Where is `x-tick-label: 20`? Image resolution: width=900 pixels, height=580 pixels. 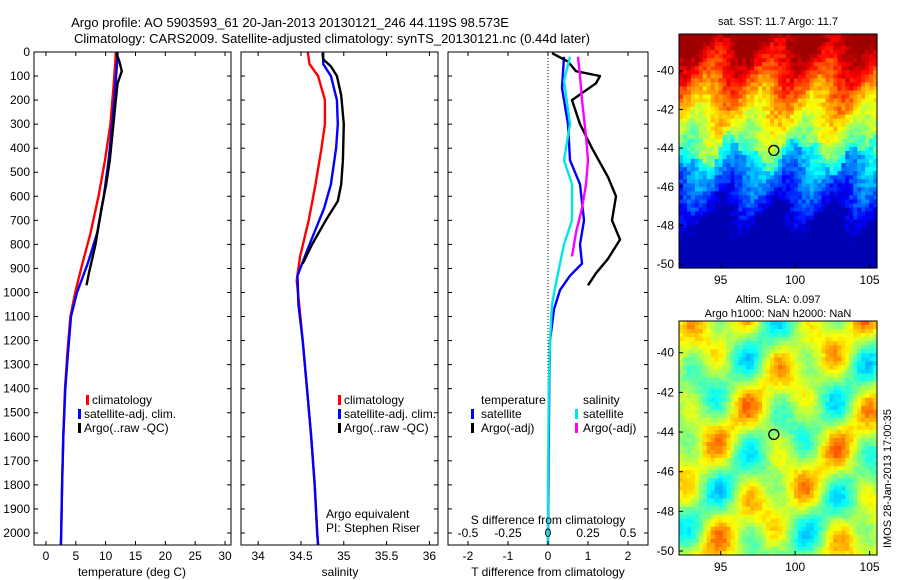
x-tick-label: 20 is located at coordinates (166, 556).